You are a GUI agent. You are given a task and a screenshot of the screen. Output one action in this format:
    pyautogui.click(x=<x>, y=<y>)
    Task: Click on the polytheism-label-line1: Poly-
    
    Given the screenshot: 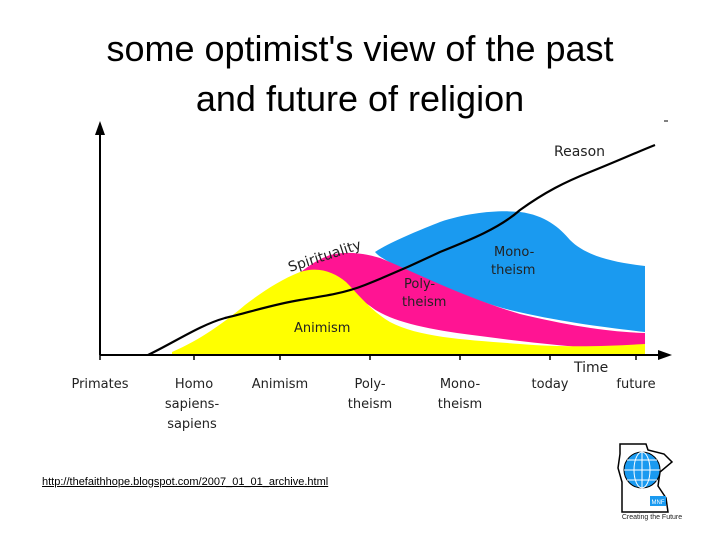 What is the action you would take?
    pyautogui.click(x=419, y=284)
    